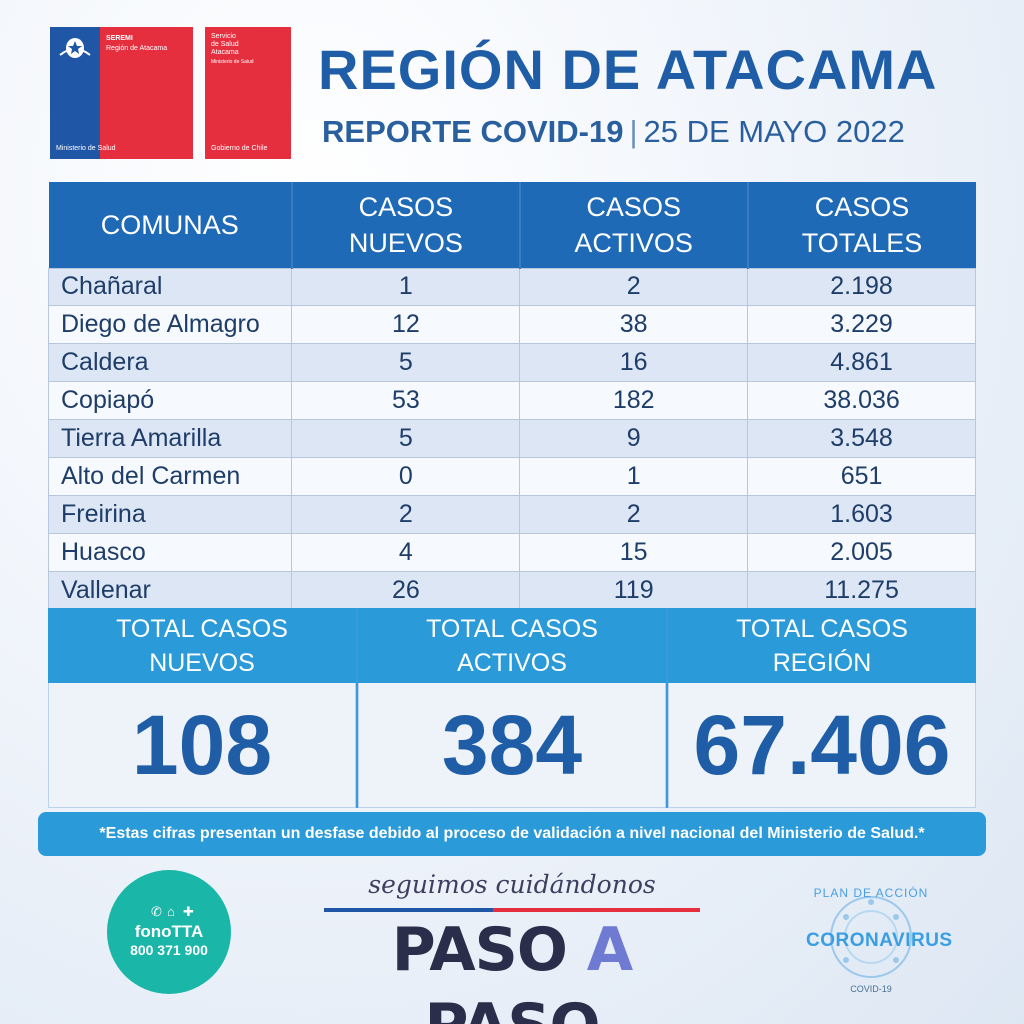 This screenshot has height=1024, width=1024. What do you see at coordinates (473, 131) in the screenshot?
I see `report-label: REPORTE COVID-19` at bounding box center [473, 131].